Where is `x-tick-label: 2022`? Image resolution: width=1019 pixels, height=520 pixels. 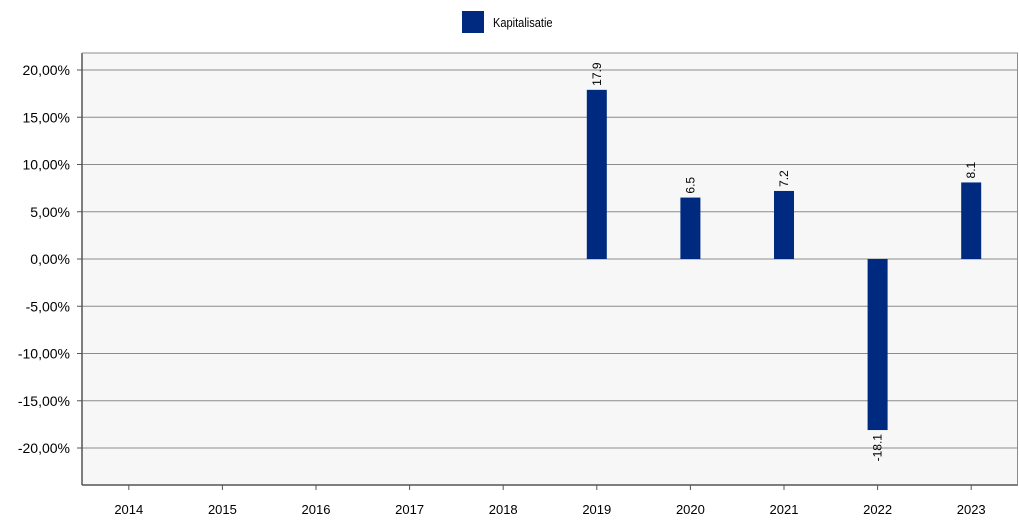
x-tick-label: 2022 is located at coordinates (877, 509).